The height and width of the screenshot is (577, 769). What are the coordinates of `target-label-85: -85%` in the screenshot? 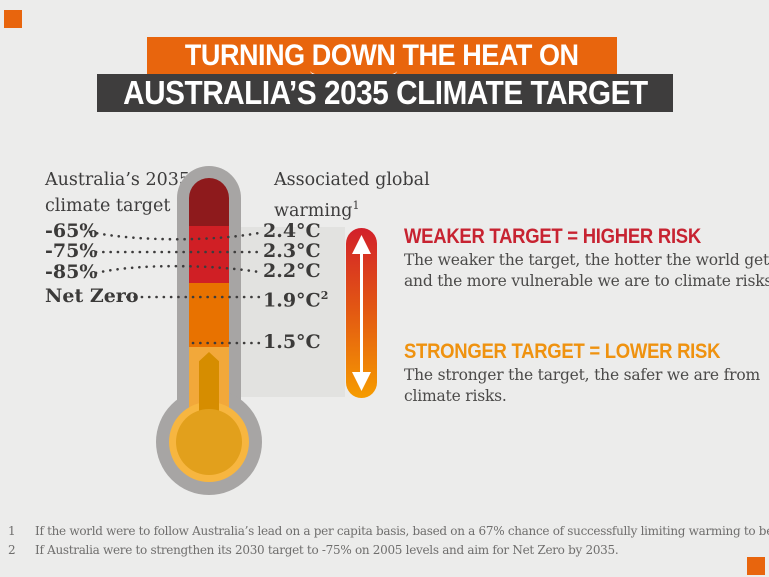 It's located at (71, 272).